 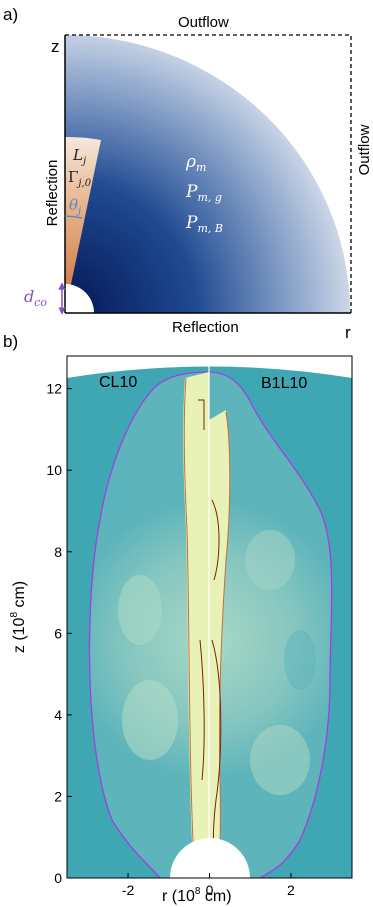 I want to click on z-axis-label: z, so click(x=55, y=46).